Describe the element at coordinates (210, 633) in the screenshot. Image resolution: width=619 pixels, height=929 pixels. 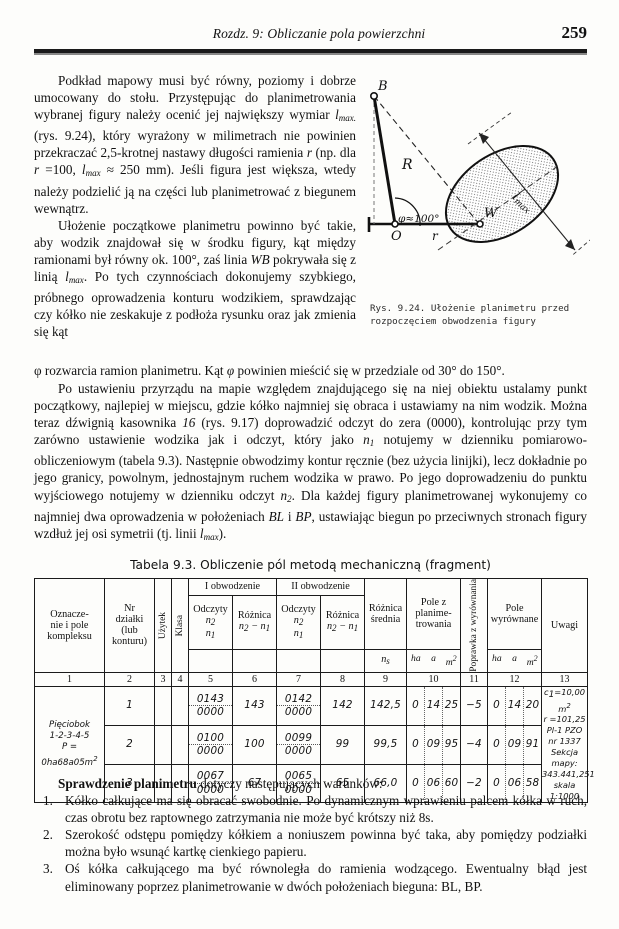
I see `header-odczyty-1-n1: n1` at that location.